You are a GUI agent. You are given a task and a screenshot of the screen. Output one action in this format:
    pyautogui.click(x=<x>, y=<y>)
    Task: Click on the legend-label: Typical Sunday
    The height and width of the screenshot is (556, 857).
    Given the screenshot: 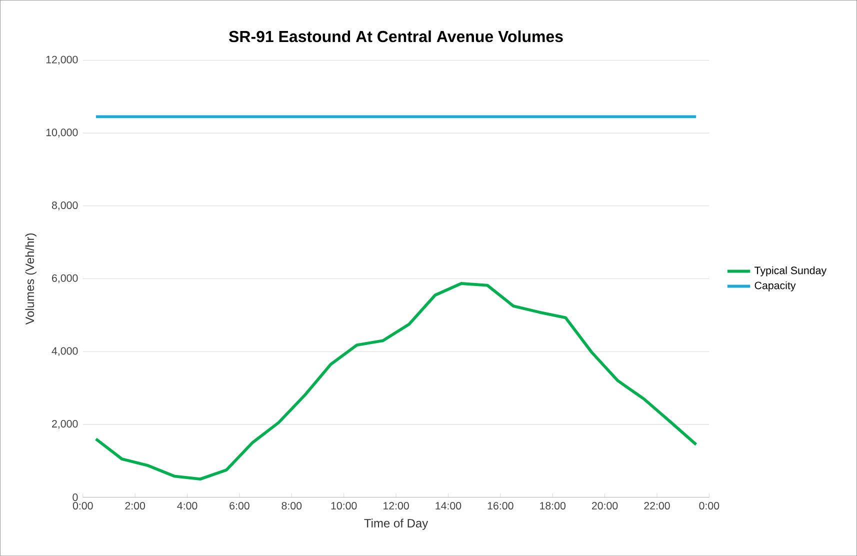 What is the action you would take?
    pyautogui.click(x=790, y=271)
    